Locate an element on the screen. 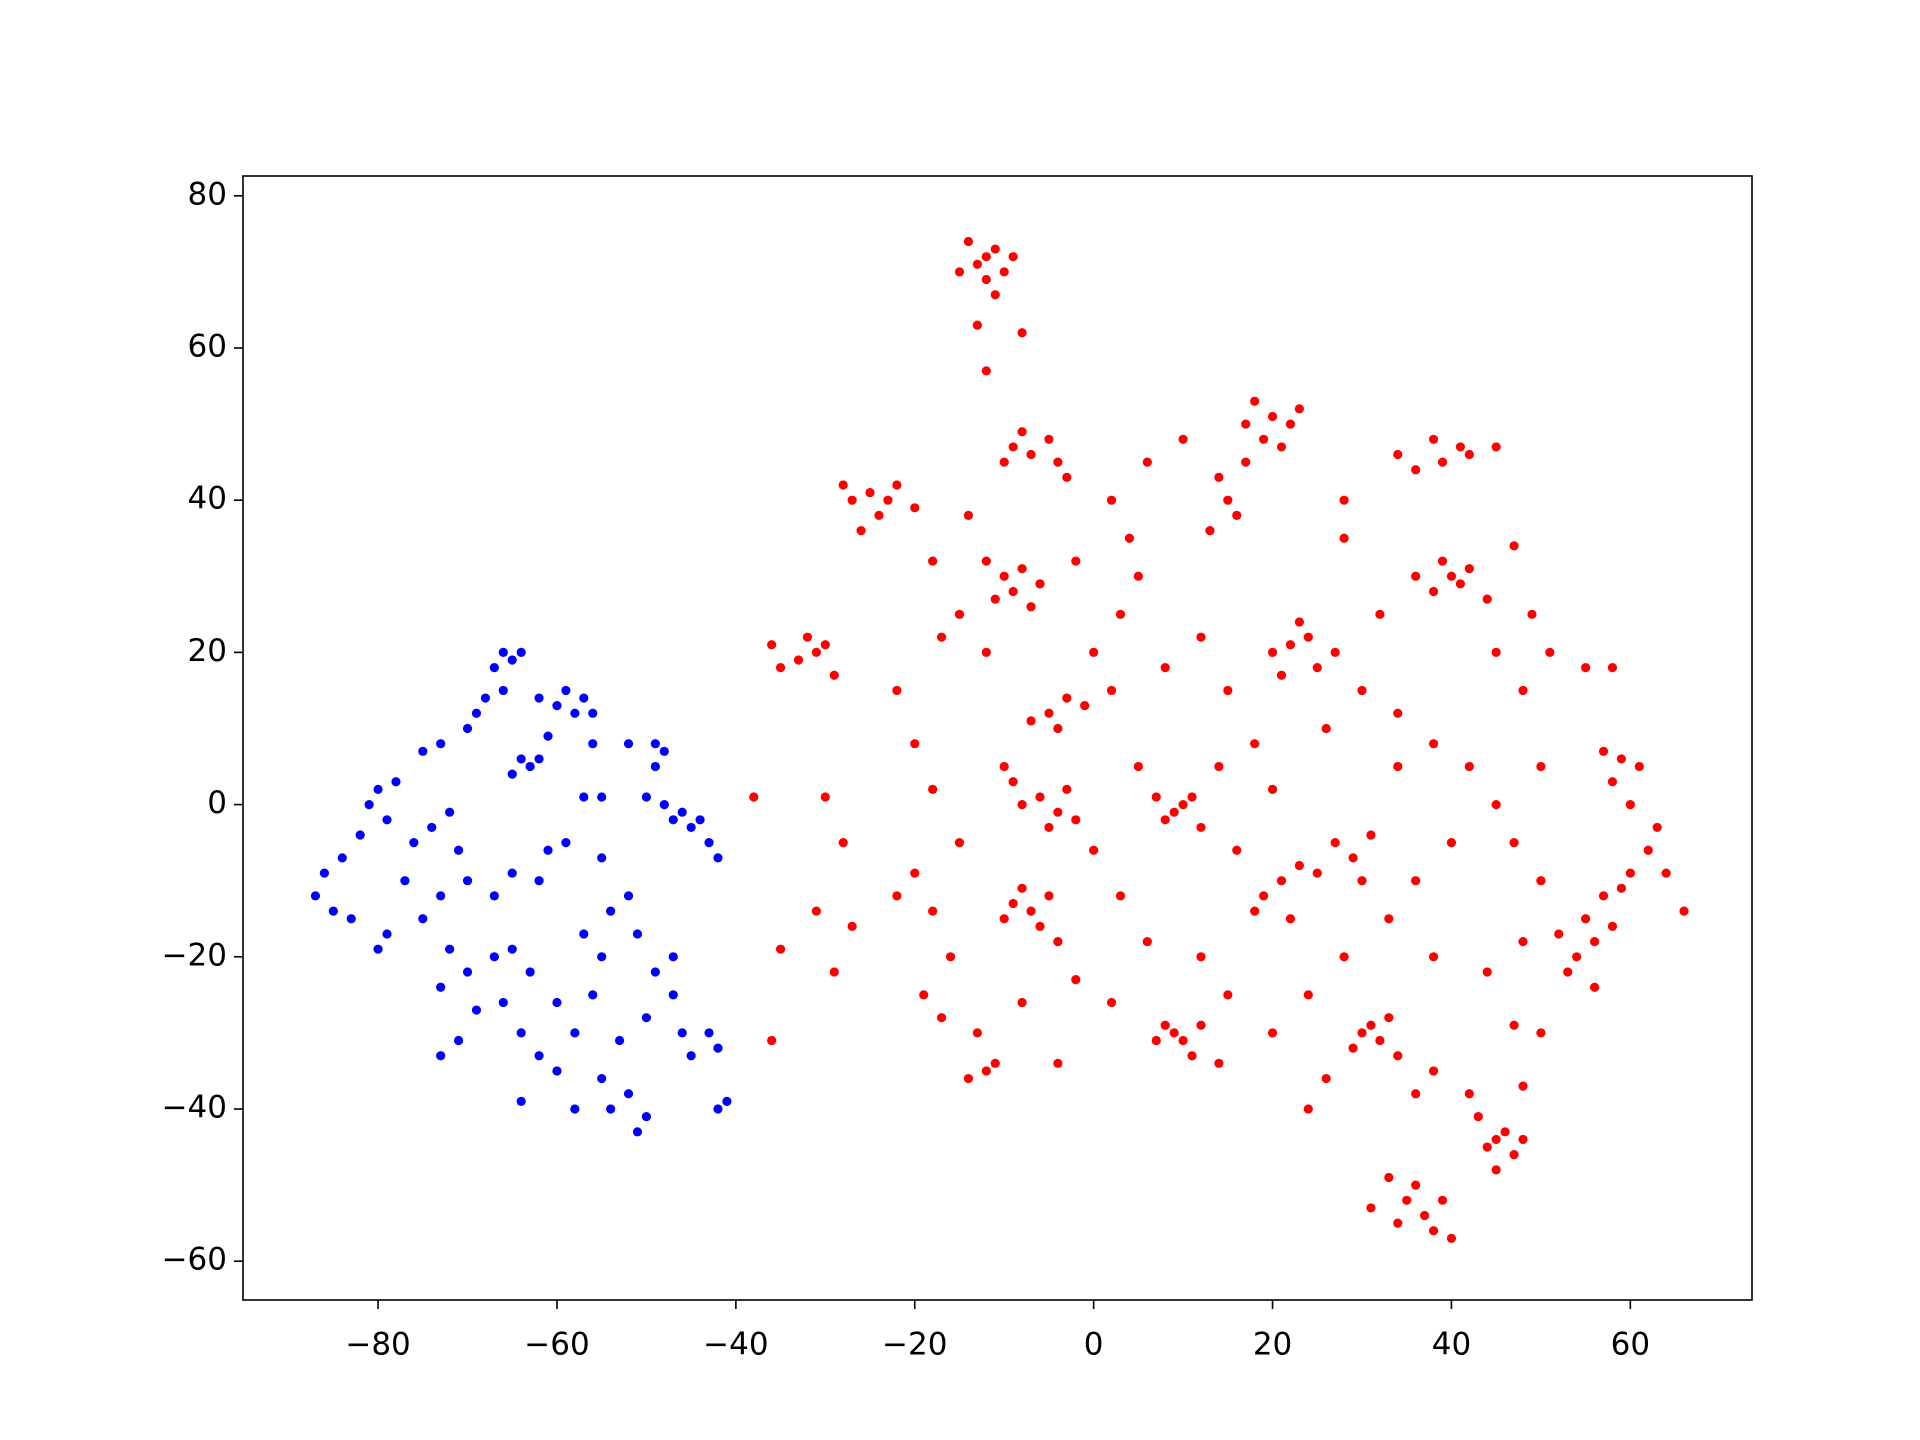  x-tick-label: 60 is located at coordinates (1630, 1345).